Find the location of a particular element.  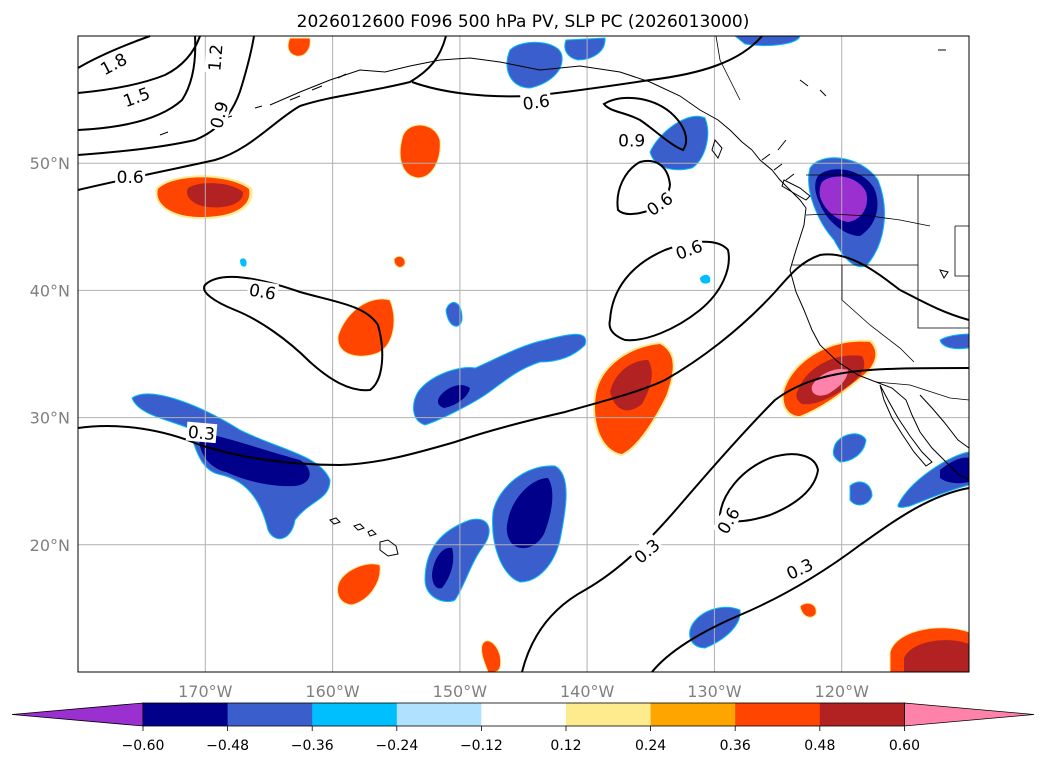

lon-tick-label: 130°W is located at coordinates (714, 691).